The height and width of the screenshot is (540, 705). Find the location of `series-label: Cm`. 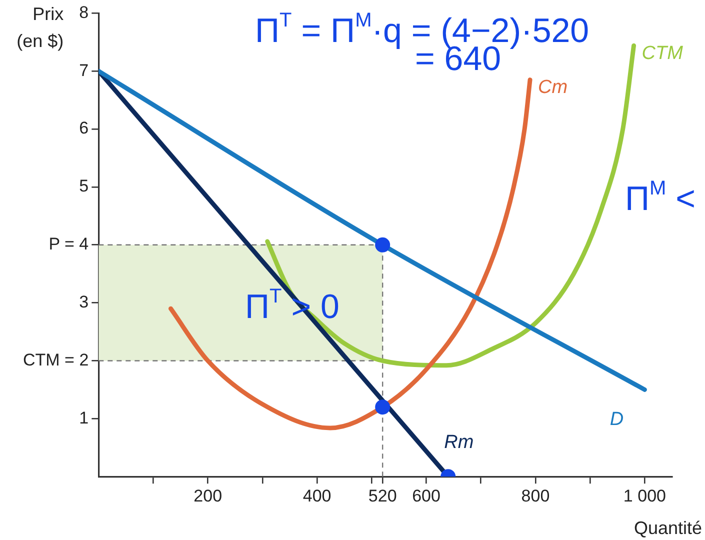

series-label: Cm is located at coordinates (553, 87).